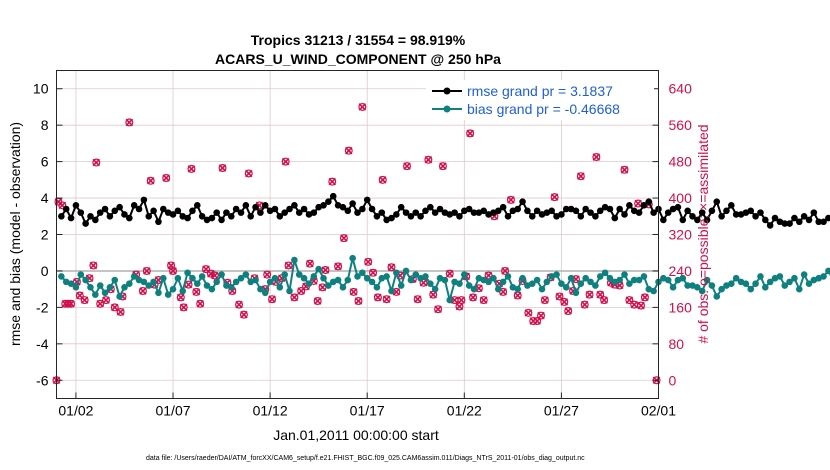 The image size is (830, 470). Describe the element at coordinates (445, 211) in the screenshot. I see `rmse-line` at that location.